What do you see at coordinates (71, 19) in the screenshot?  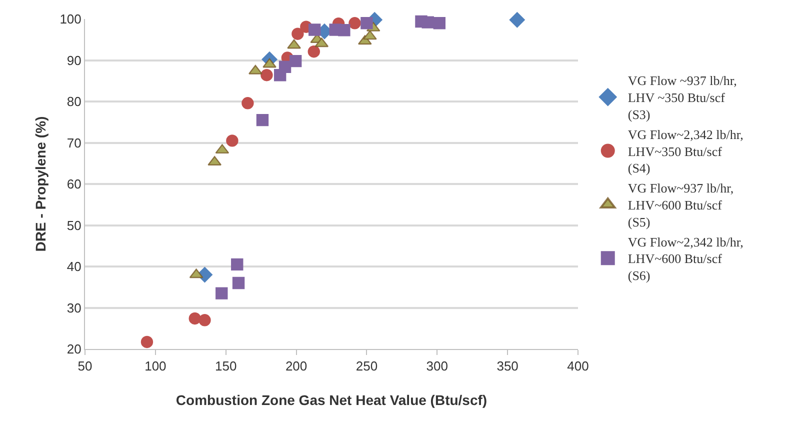 I see `y-tick-label: 100` at bounding box center [71, 19].